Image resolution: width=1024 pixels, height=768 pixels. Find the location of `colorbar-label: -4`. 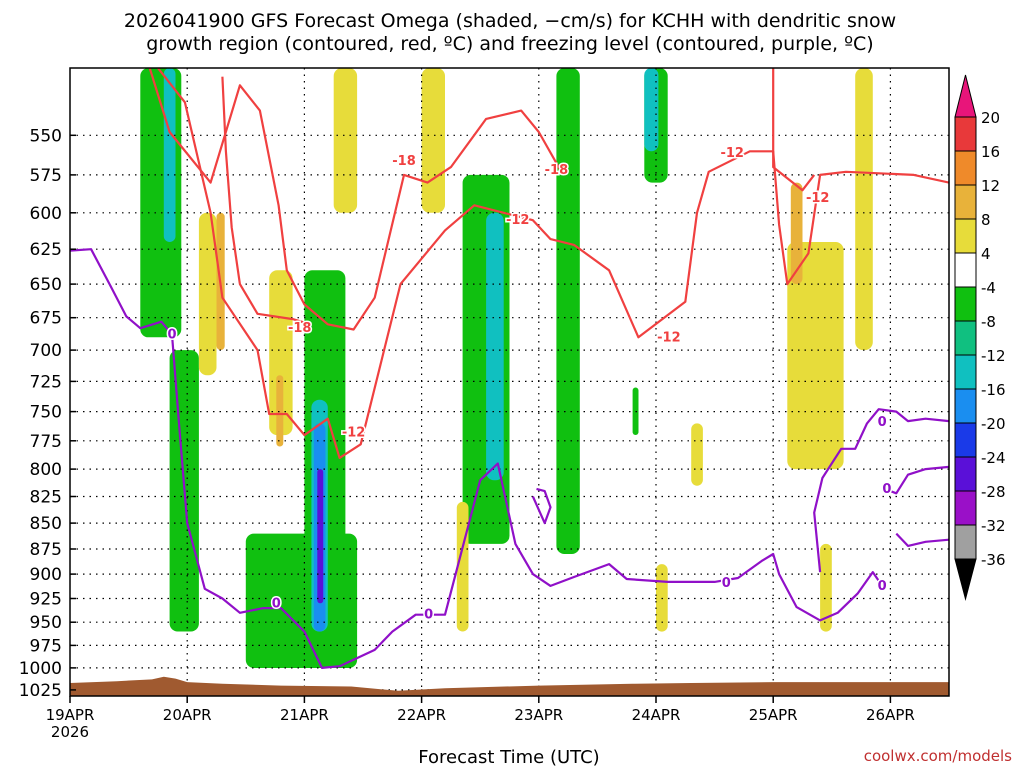

colorbar-label: -4 is located at coordinates (988, 288).